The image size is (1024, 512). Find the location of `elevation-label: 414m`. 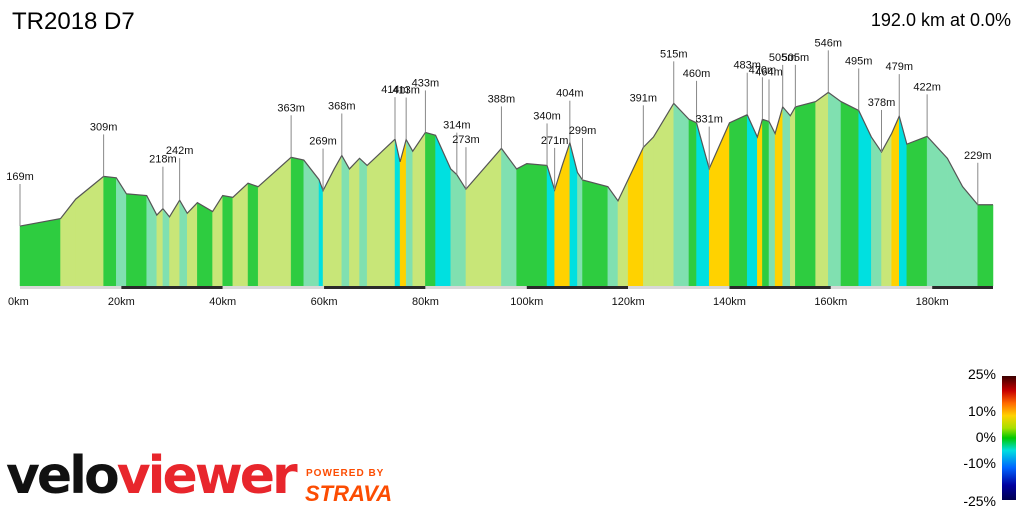

elevation-label: 414m is located at coordinates (395, 90).